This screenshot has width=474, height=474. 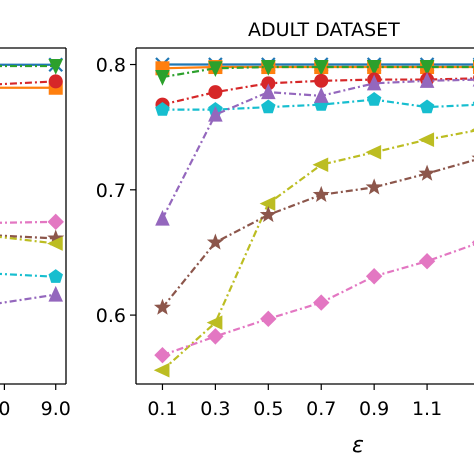 I want to click on series-4-line, so click(x=28, y=299).